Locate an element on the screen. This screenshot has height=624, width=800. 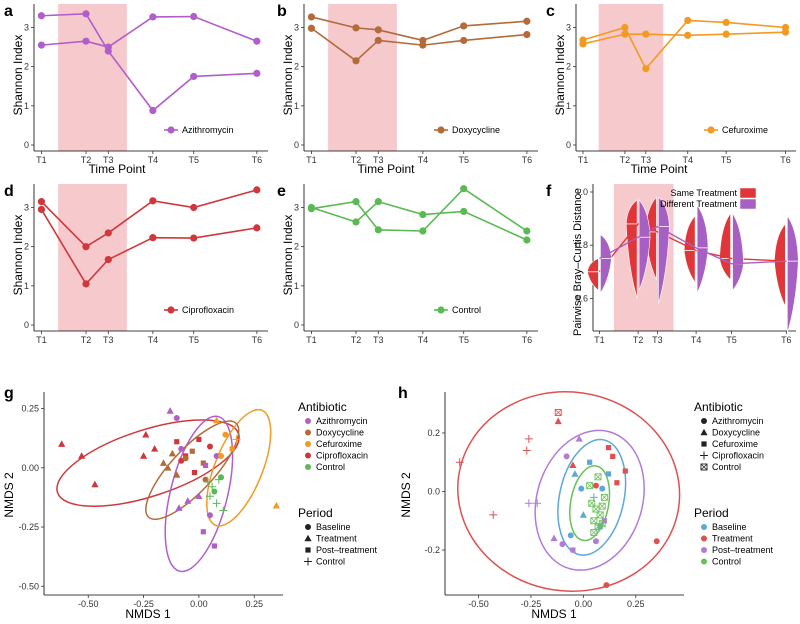
legend-label-a: Azithromycin is located at coordinates (208, 130).